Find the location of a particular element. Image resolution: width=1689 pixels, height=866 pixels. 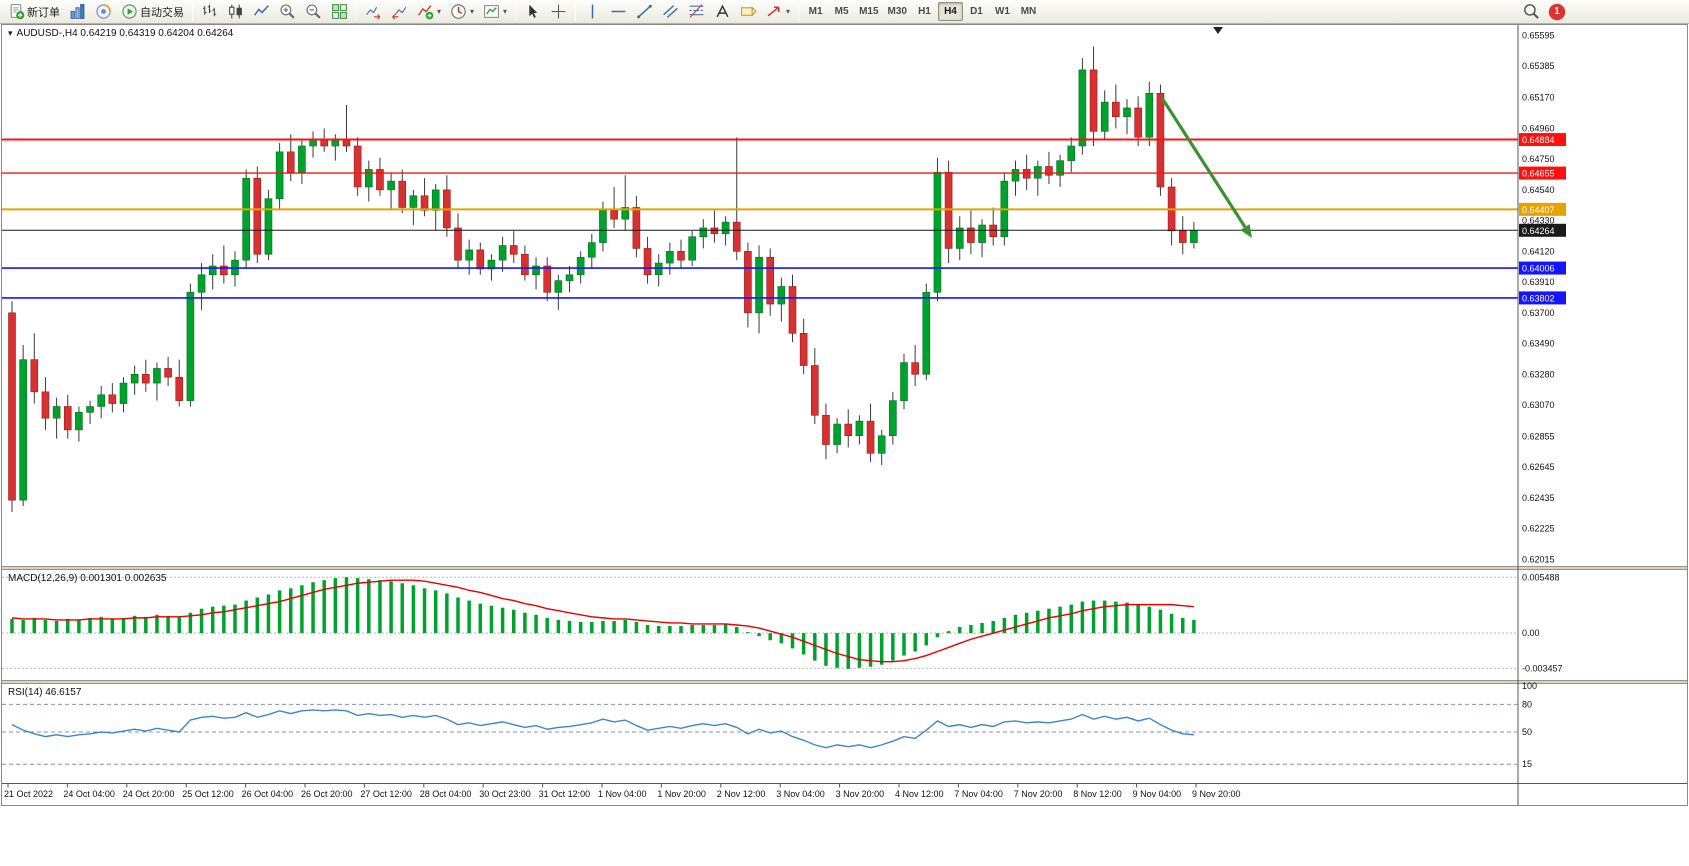

line-chart-mode-button is located at coordinates (261, 11).